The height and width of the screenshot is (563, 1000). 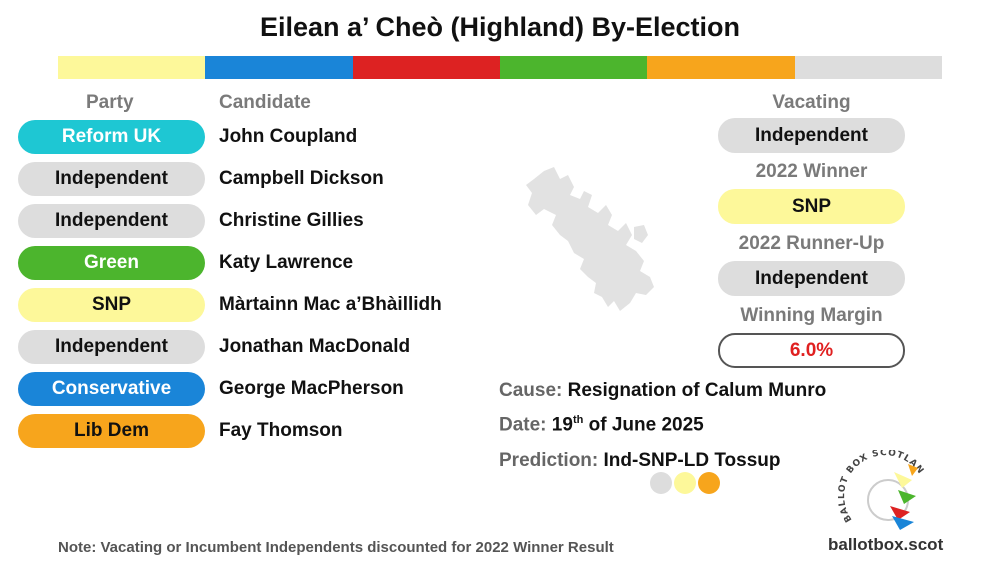 What do you see at coordinates (500, 27) in the screenshot?
I see `page-title: Eilean a’ Cheò (Highland) By-Election` at bounding box center [500, 27].